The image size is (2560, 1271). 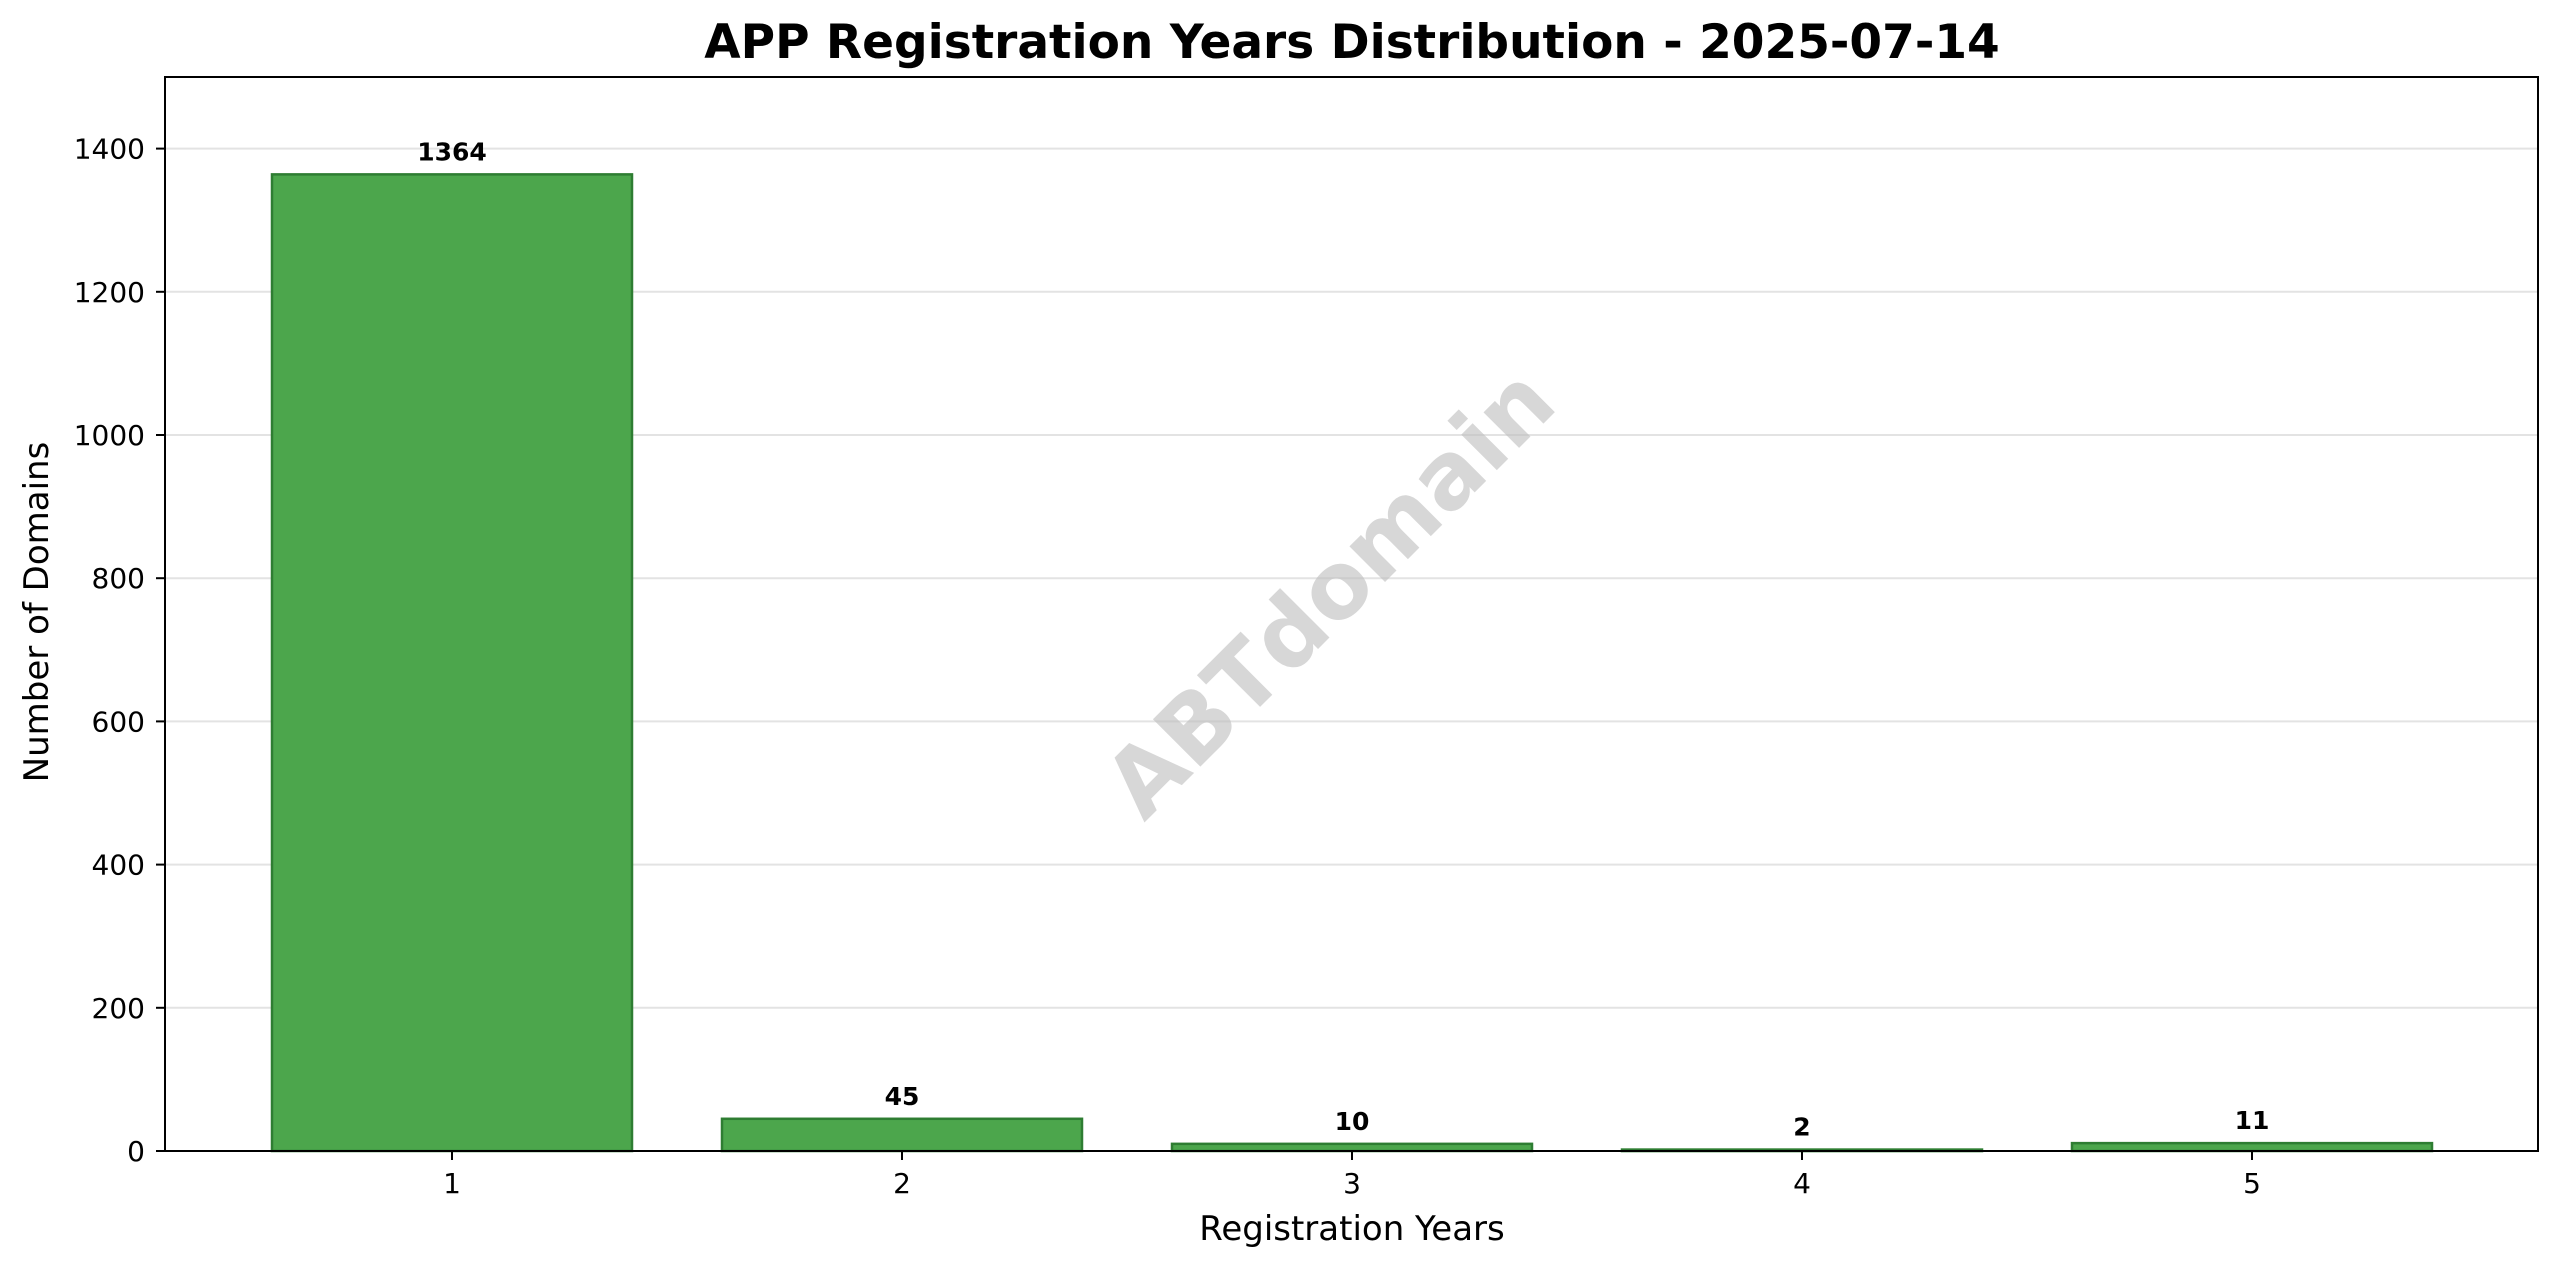 What do you see at coordinates (136, 1151) in the screenshot?
I see `y-tick-label: 0` at bounding box center [136, 1151].